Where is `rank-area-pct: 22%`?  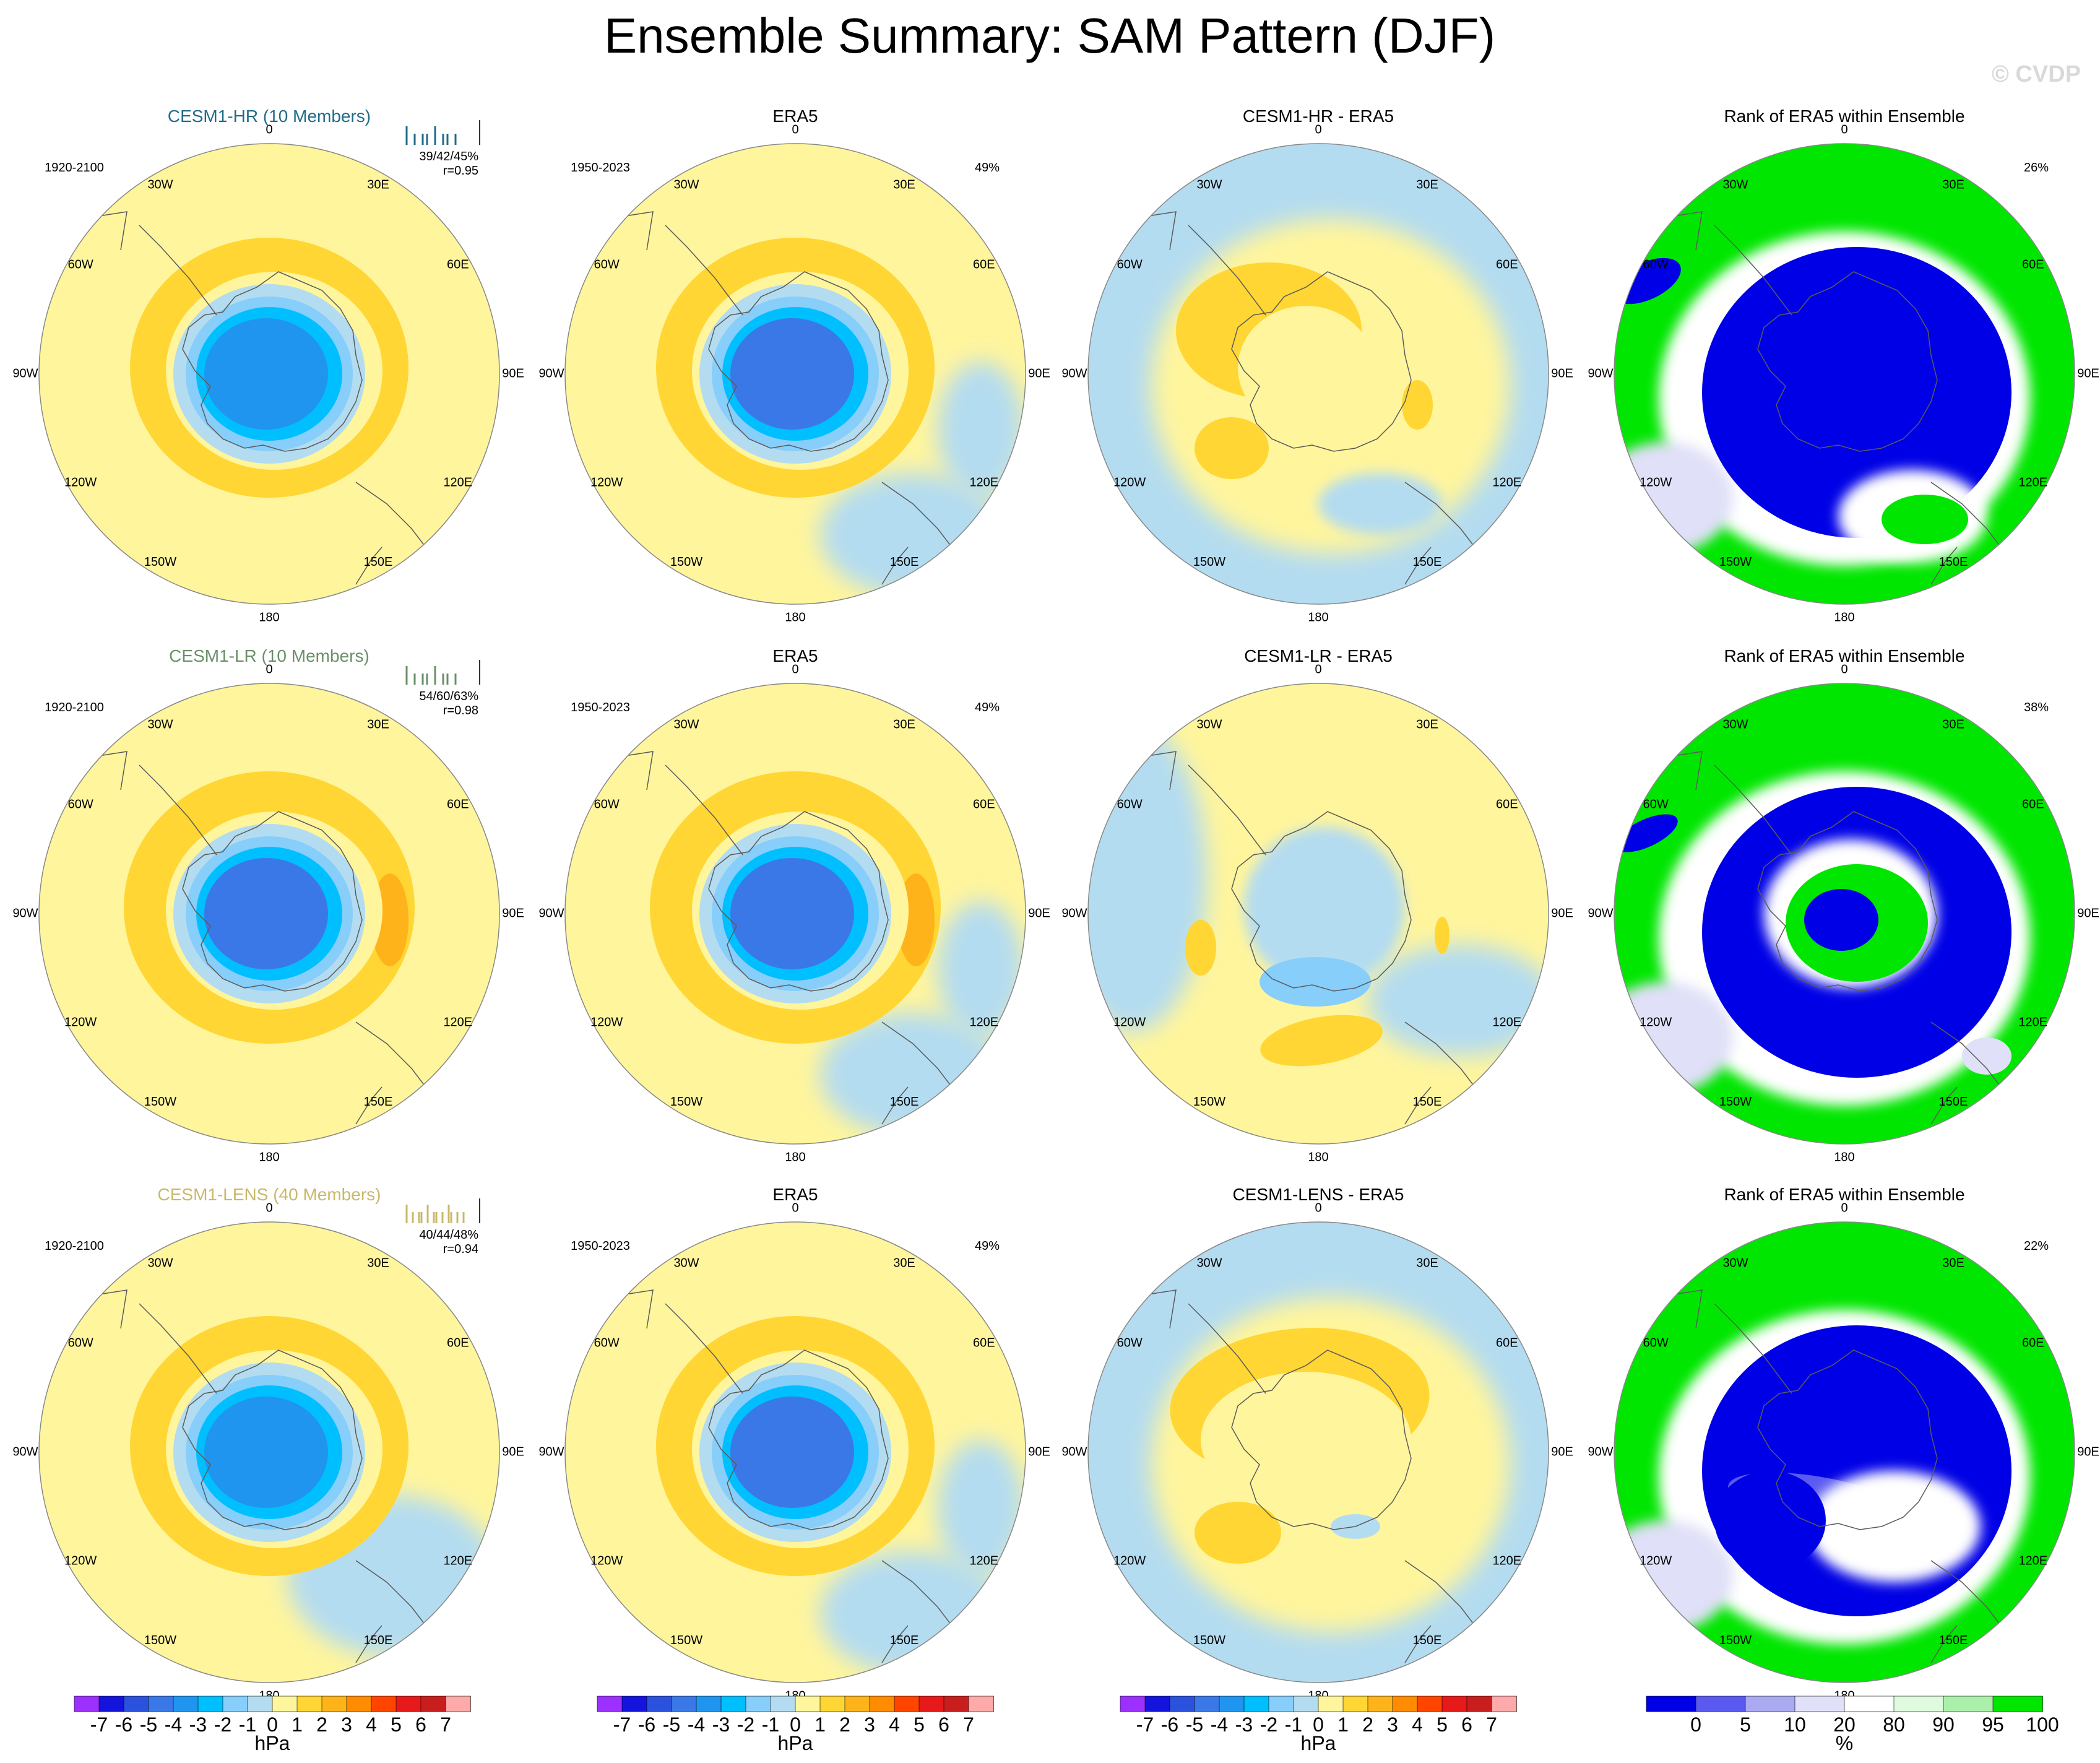 rank-area-pct: 22% is located at coordinates (2036, 1246).